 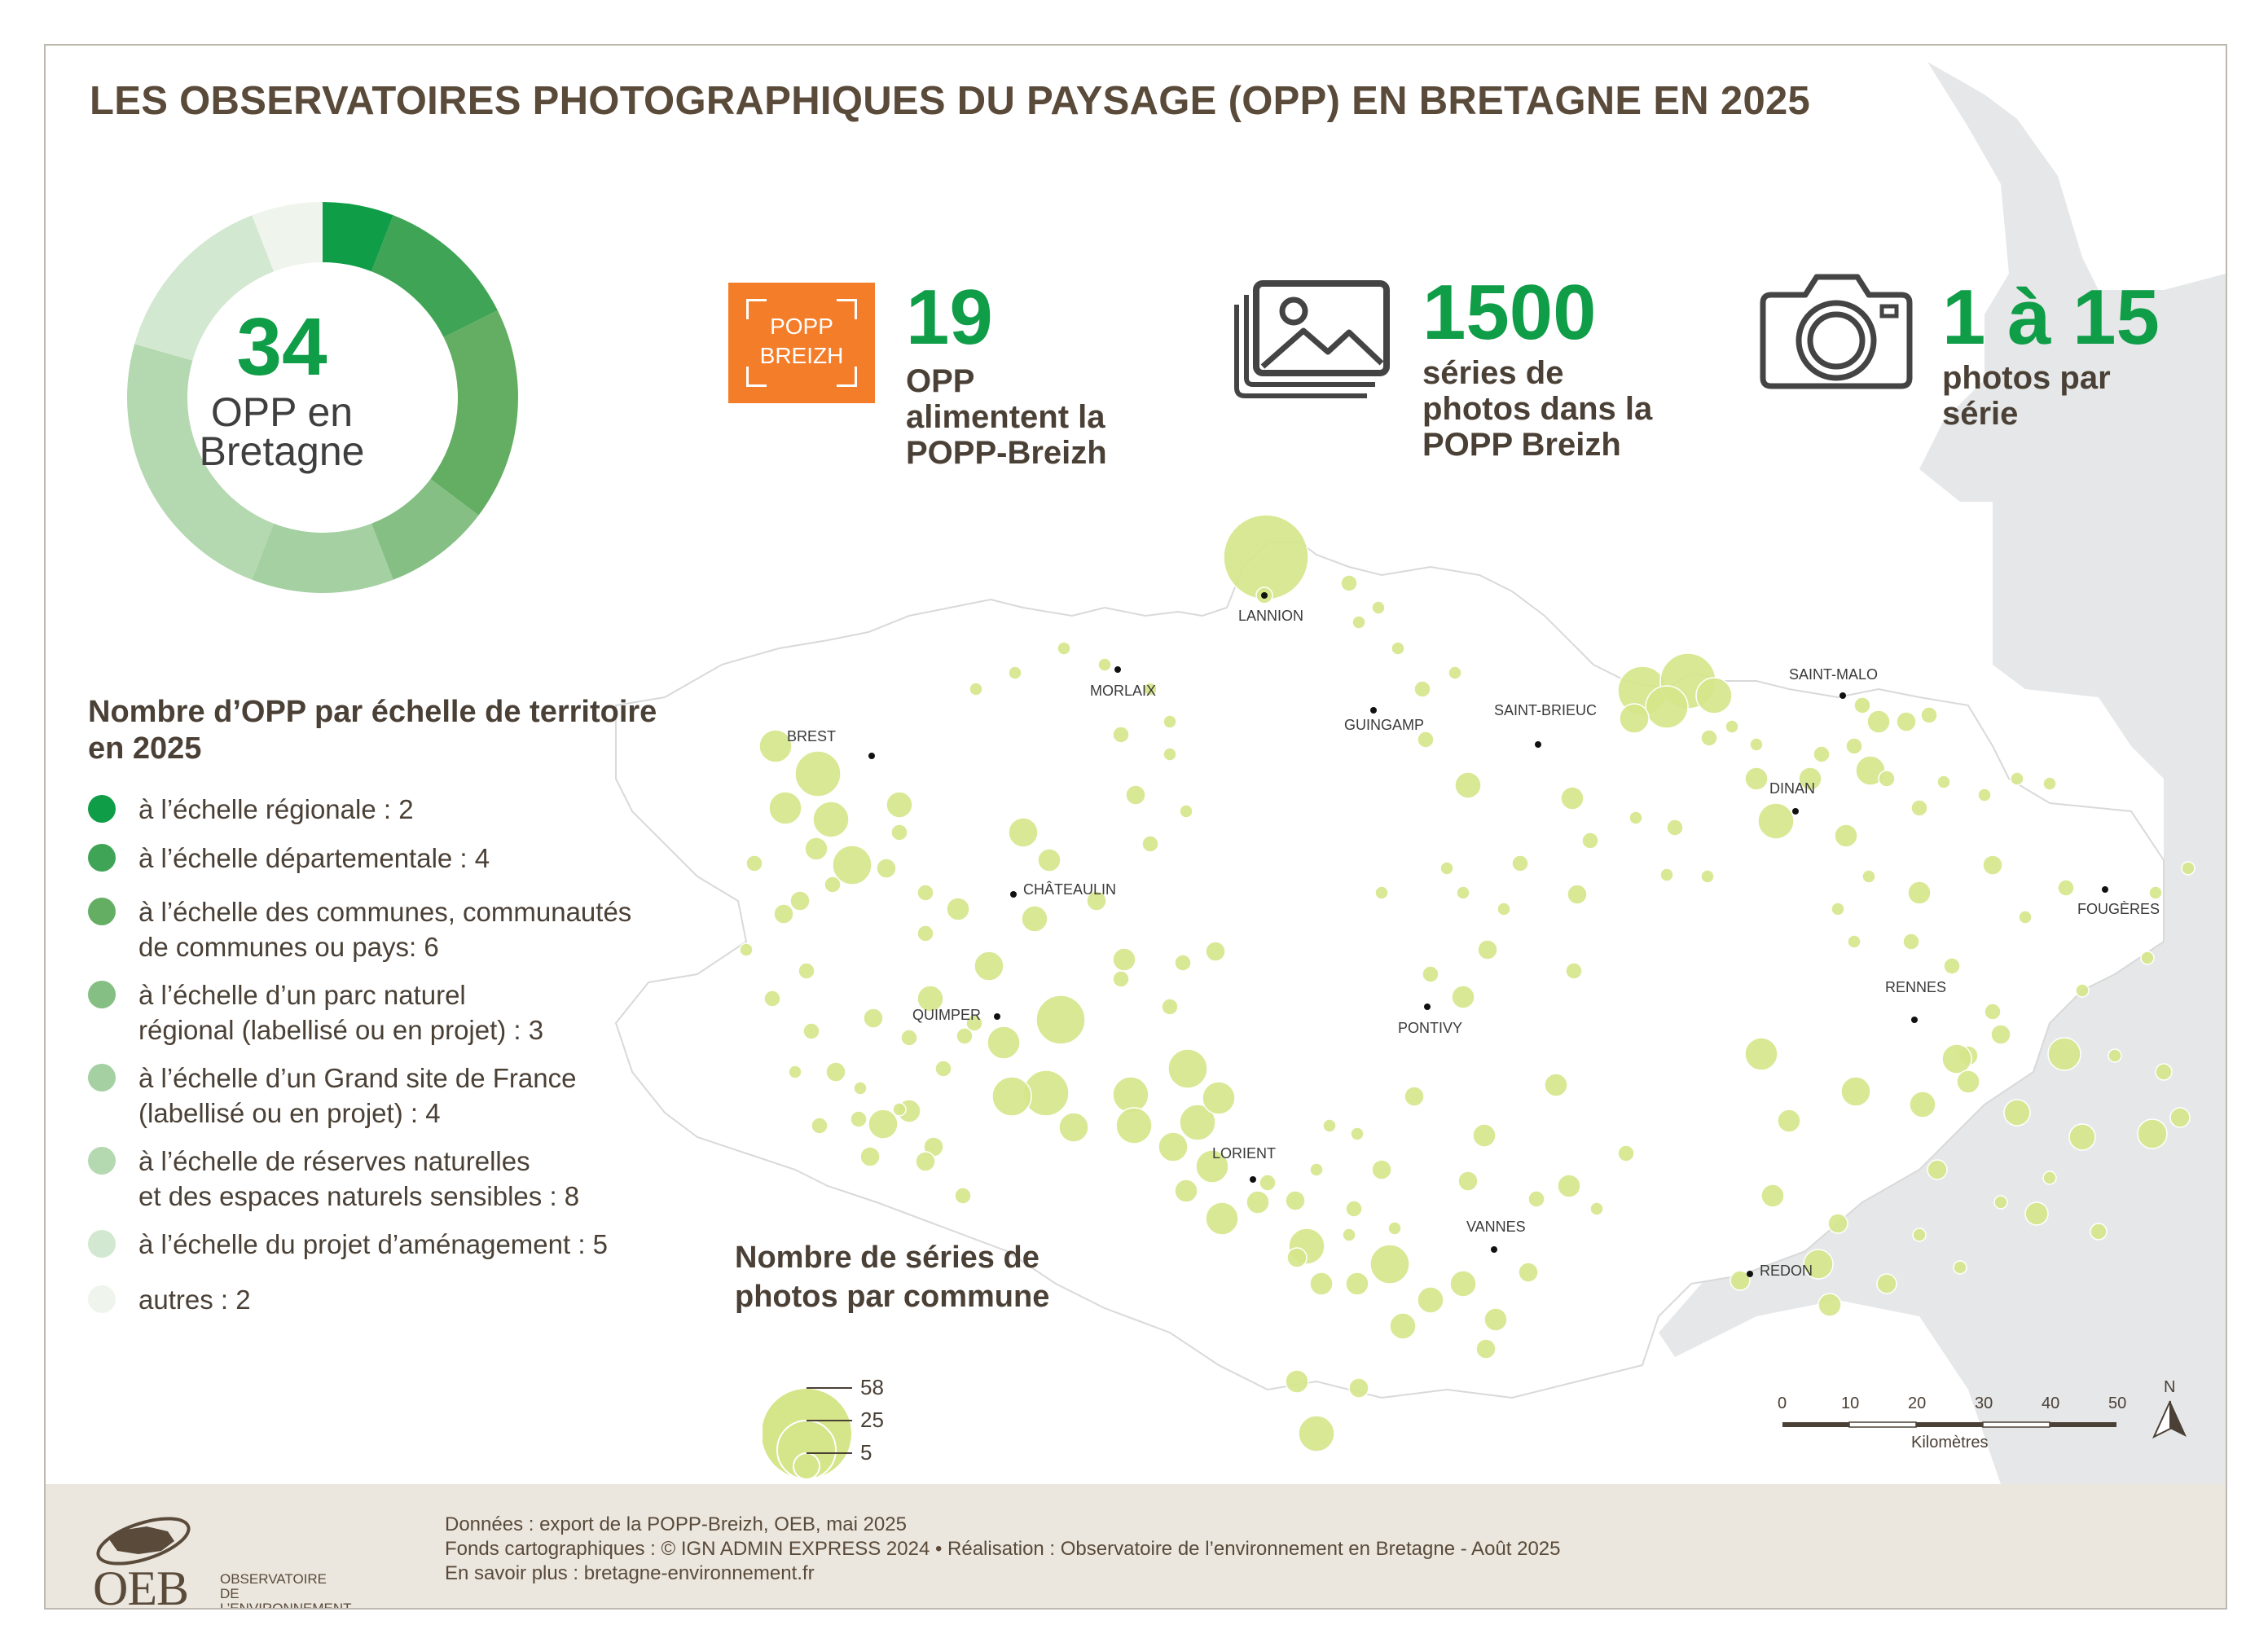 What do you see at coordinates (1782, 1403) in the screenshot?
I see `scale-tick: 0` at bounding box center [1782, 1403].